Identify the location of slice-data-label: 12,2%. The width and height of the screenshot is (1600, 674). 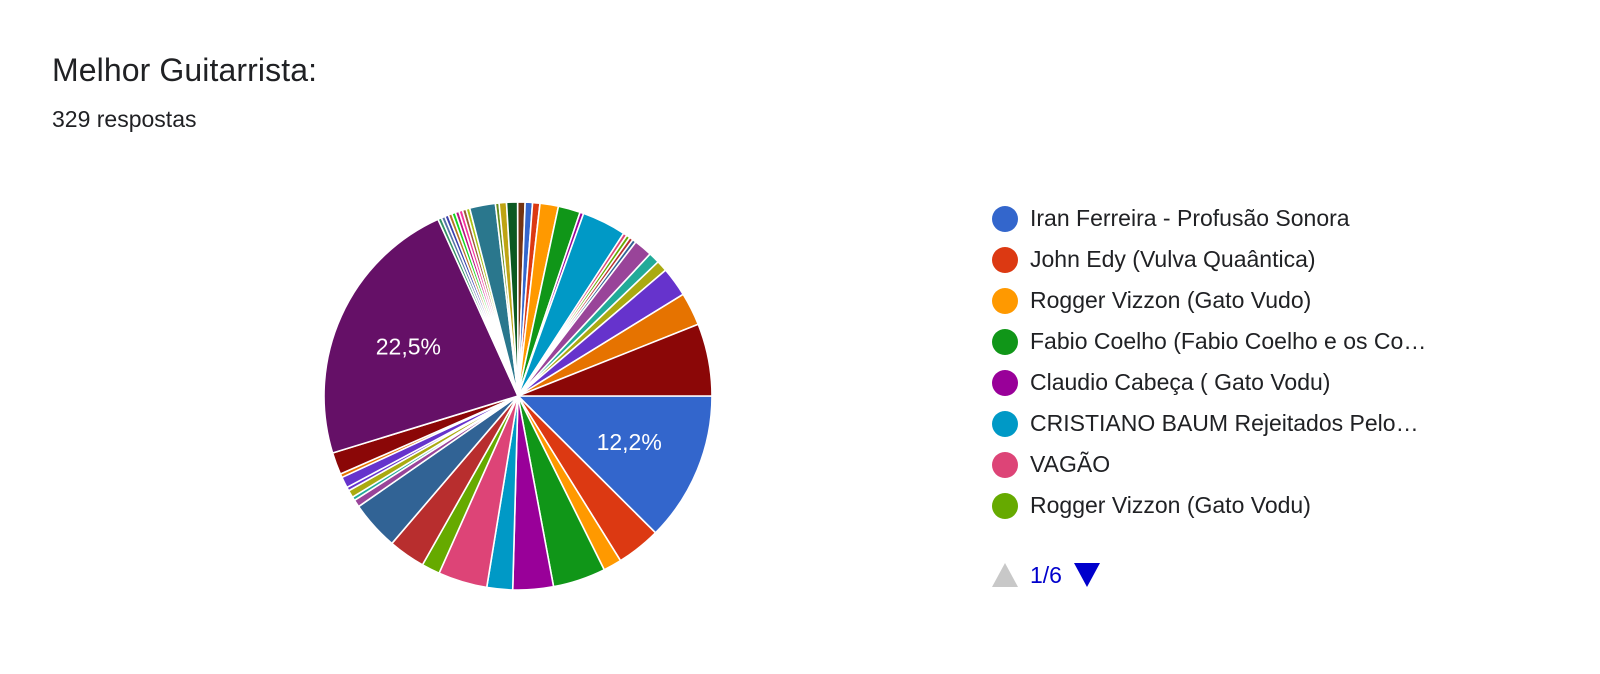
(629, 442).